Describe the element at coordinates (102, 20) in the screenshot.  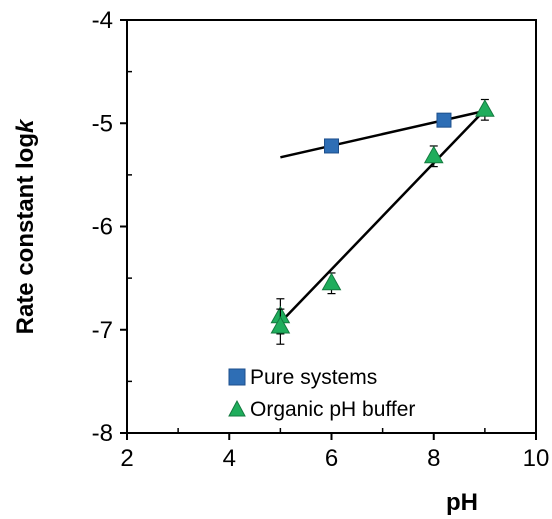
I see `y-tick-label: -4` at that location.